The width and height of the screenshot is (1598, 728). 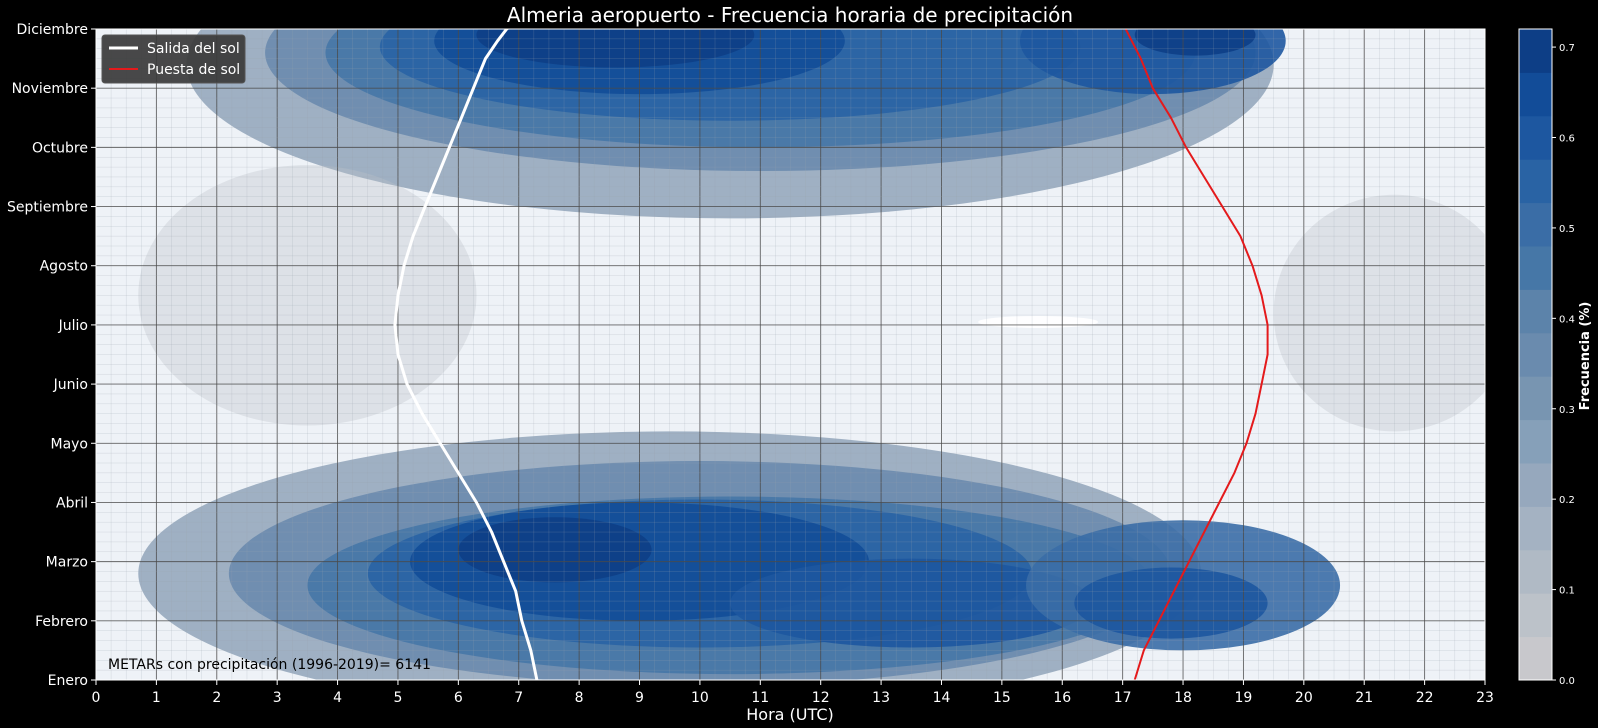 What do you see at coordinates (1567, 591) in the screenshot?
I see `colorbar-tick-label: 0.1` at bounding box center [1567, 591].